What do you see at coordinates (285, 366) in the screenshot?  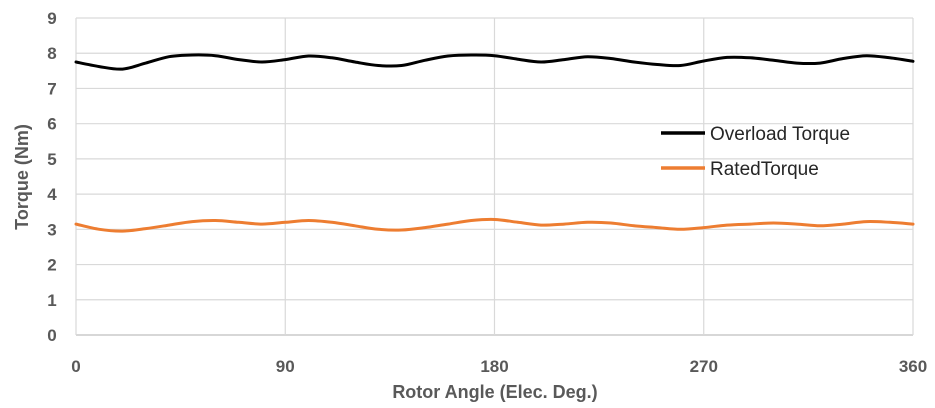 I see `x-tick-label: 90` at bounding box center [285, 366].